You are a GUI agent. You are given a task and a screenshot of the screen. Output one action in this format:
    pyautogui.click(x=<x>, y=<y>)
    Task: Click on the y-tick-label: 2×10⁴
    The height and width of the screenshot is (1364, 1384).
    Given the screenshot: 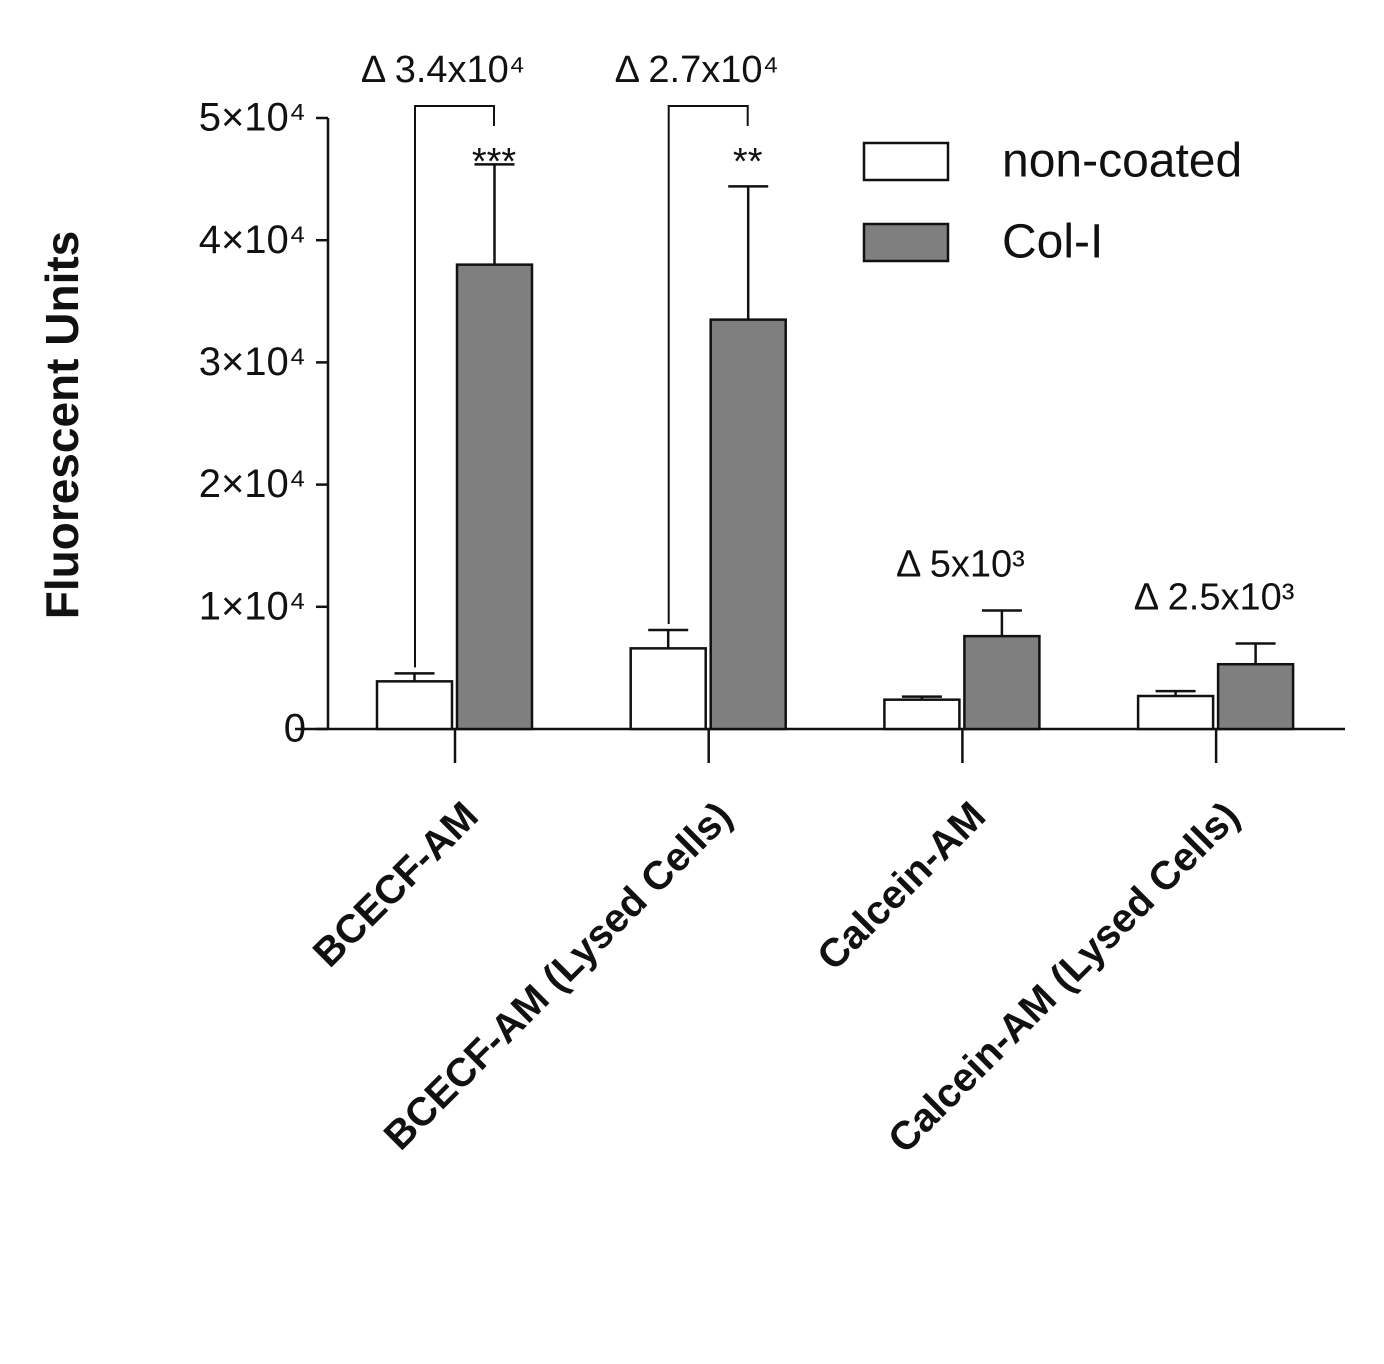 What is the action you would take?
    pyautogui.click(x=252, y=484)
    